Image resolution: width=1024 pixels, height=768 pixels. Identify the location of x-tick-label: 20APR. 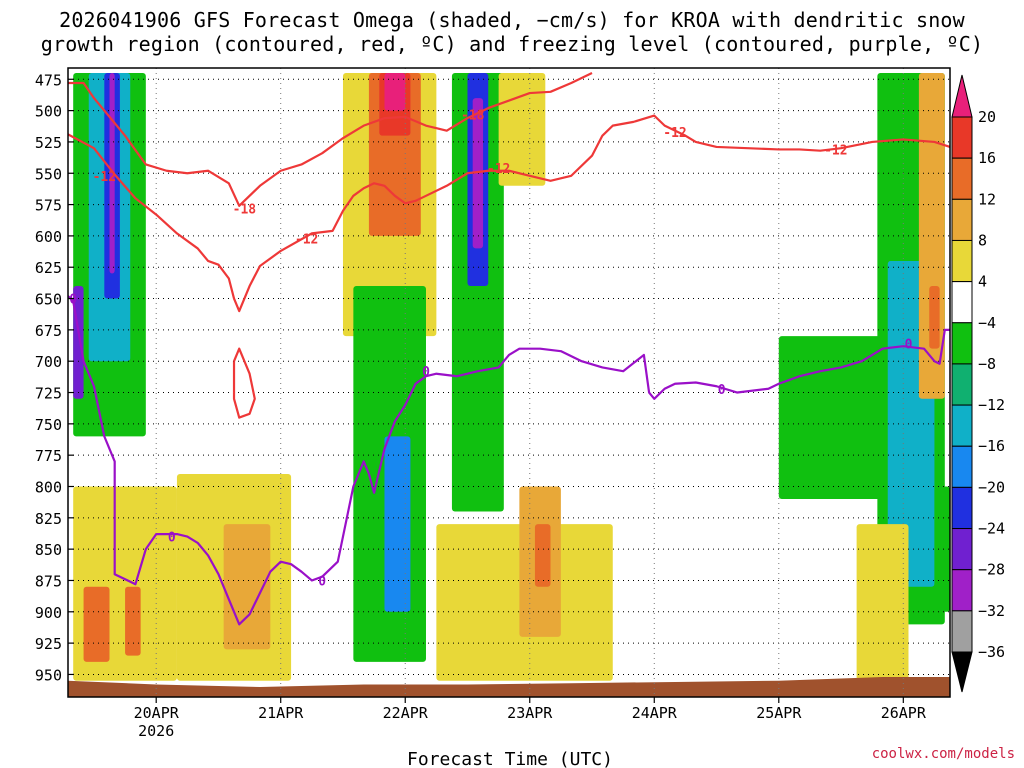
(157, 713).